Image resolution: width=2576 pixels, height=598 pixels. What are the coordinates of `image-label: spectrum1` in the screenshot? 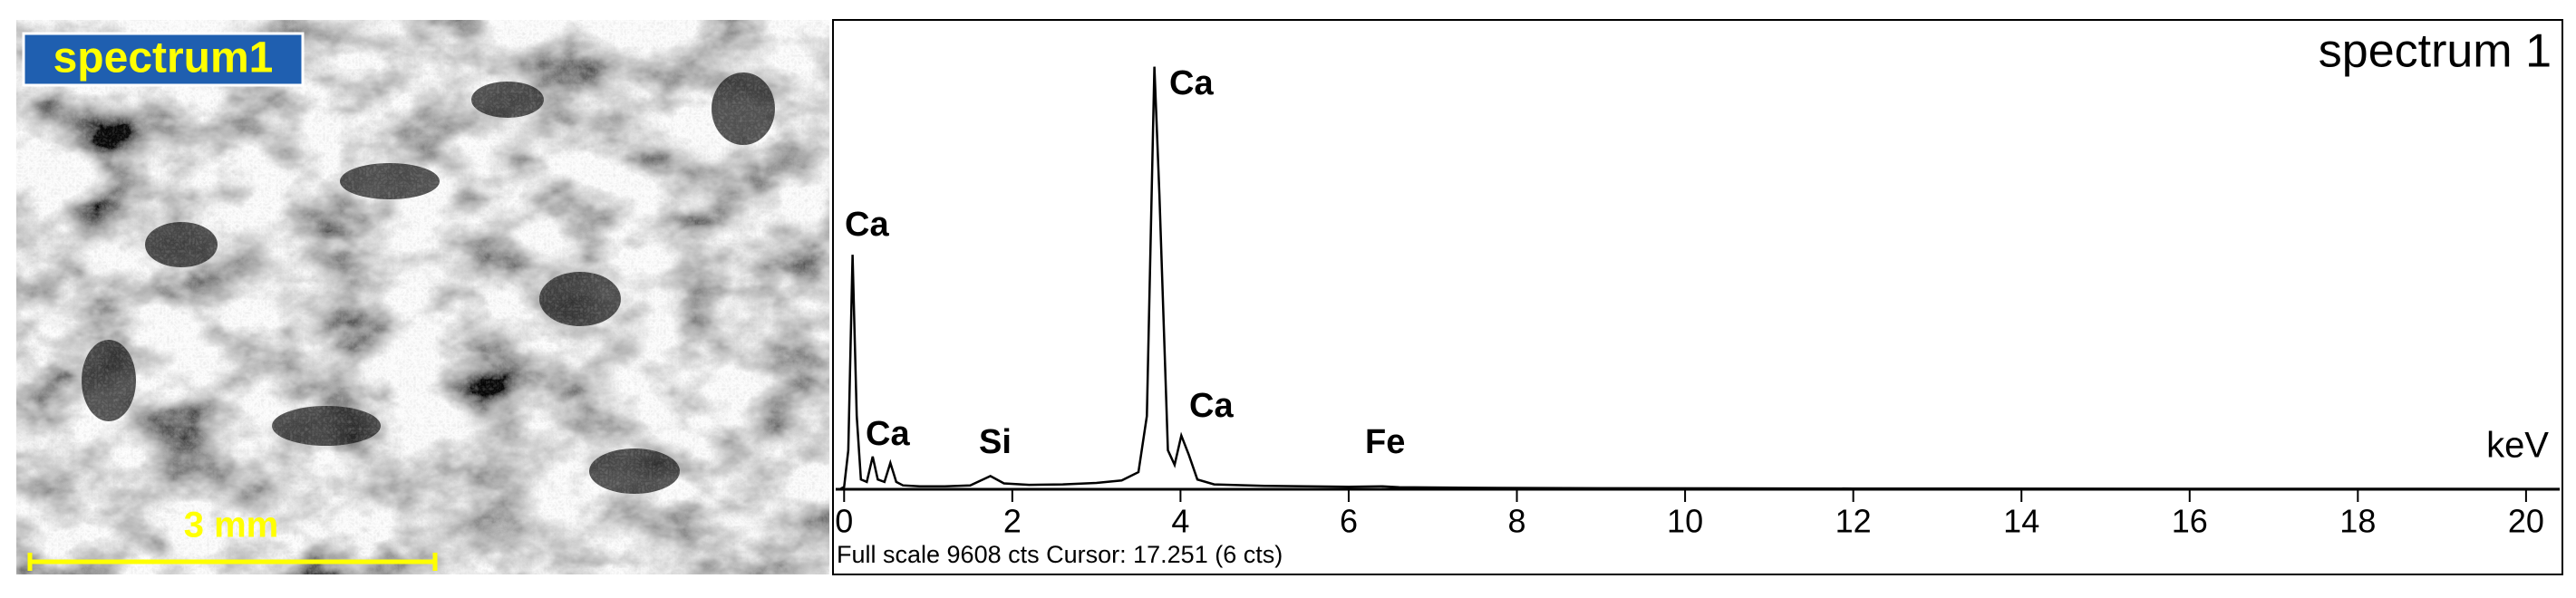 It's located at (163, 58).